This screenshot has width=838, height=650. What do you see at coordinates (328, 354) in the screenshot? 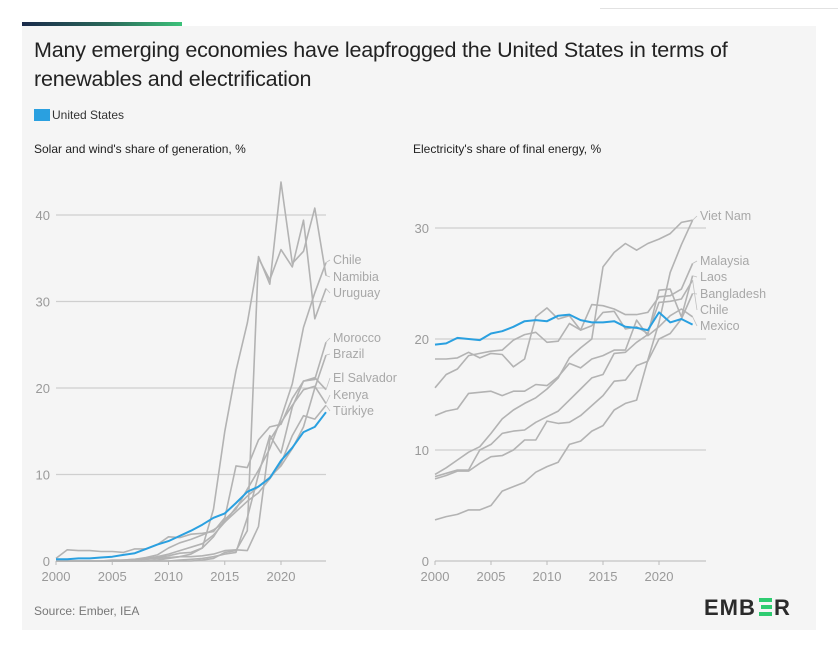
I see `left-leader-brazil` at bounding box center [328, 354].